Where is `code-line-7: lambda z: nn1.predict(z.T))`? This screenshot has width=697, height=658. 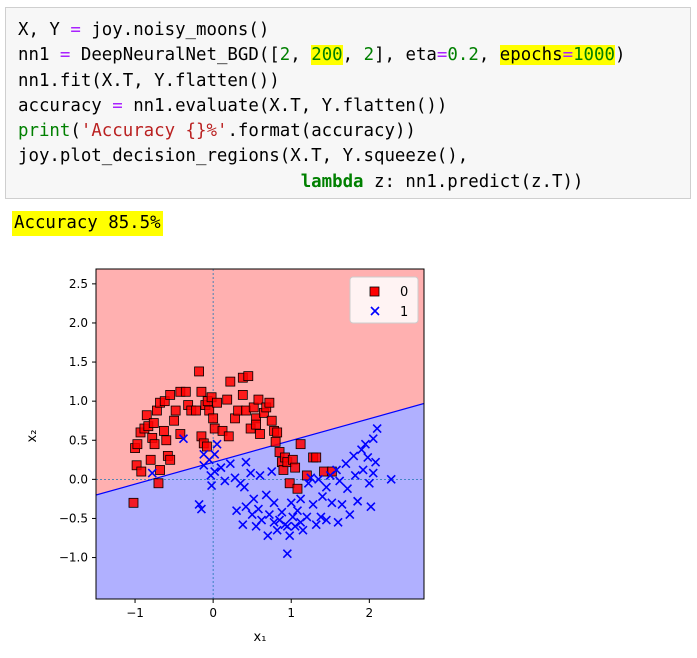 code-line-7: lambda z: nn1.predict(z.T)) is located at coordinates (442, 181).